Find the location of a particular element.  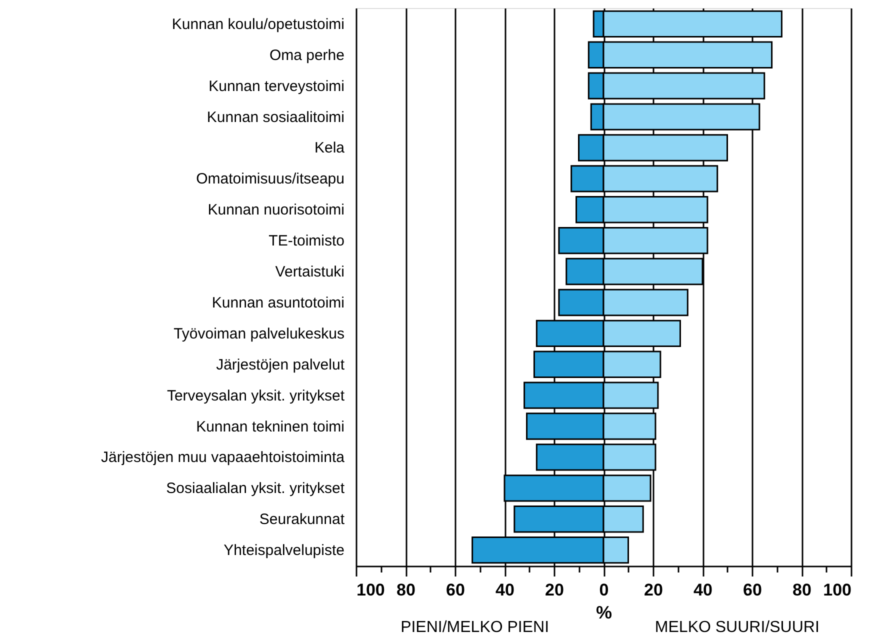

y-tick-label: Kela is located at coordinates (330, 148).